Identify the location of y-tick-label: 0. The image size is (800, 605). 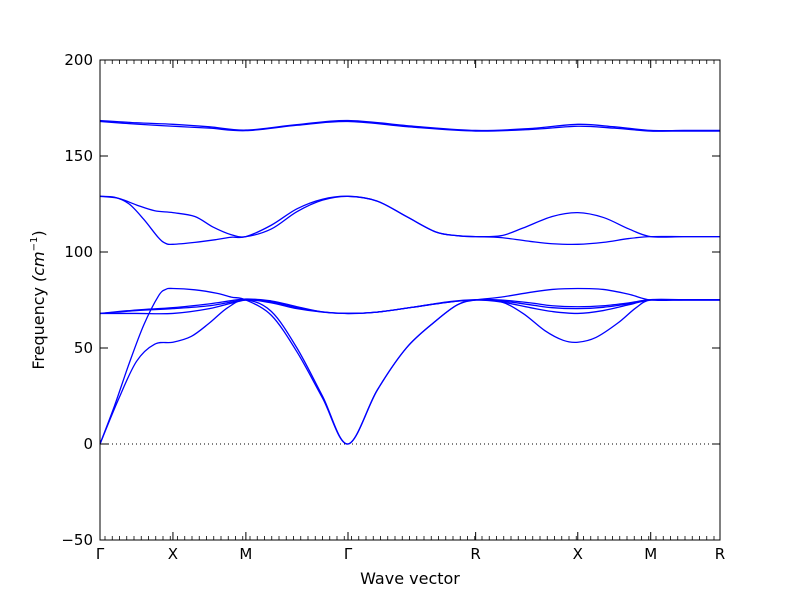
(88, 444).